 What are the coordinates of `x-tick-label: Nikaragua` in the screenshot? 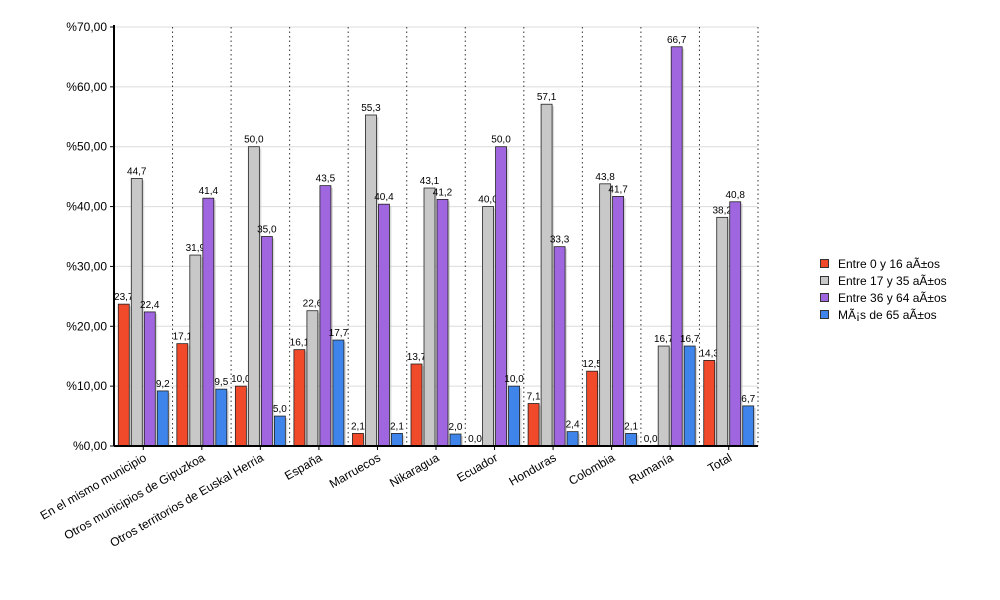 It's located at (414, 470).